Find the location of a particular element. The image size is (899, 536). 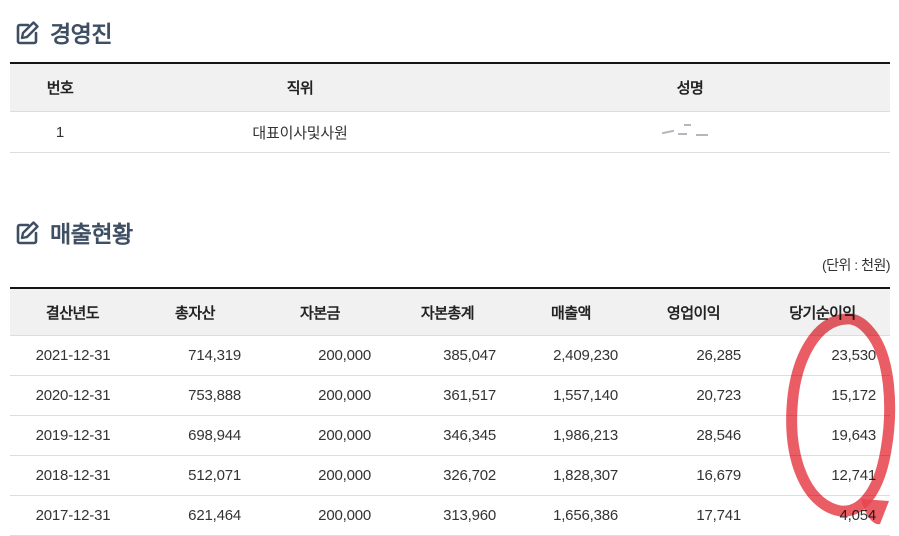

executive-no: 1 is located at coordinates (60, 132).